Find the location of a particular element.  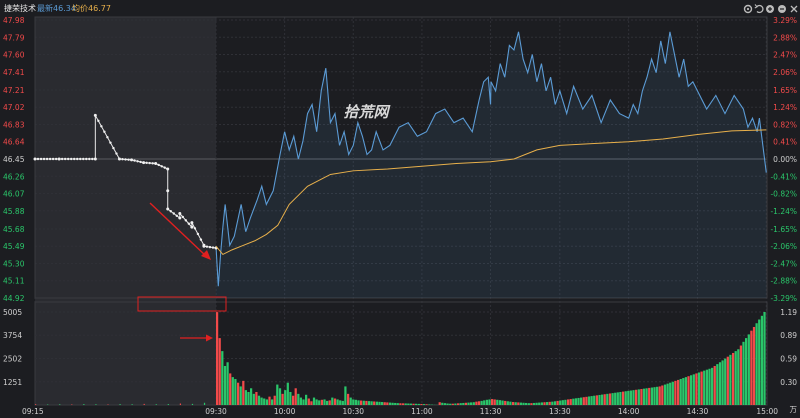

pct-tick-label: 2.88% is located at coordinates (785, 37).